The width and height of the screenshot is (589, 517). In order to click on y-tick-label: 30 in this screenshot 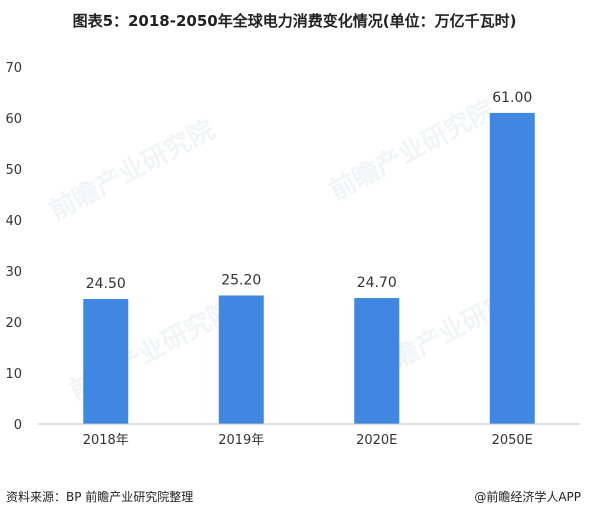, I will do `click(13, 272)`.